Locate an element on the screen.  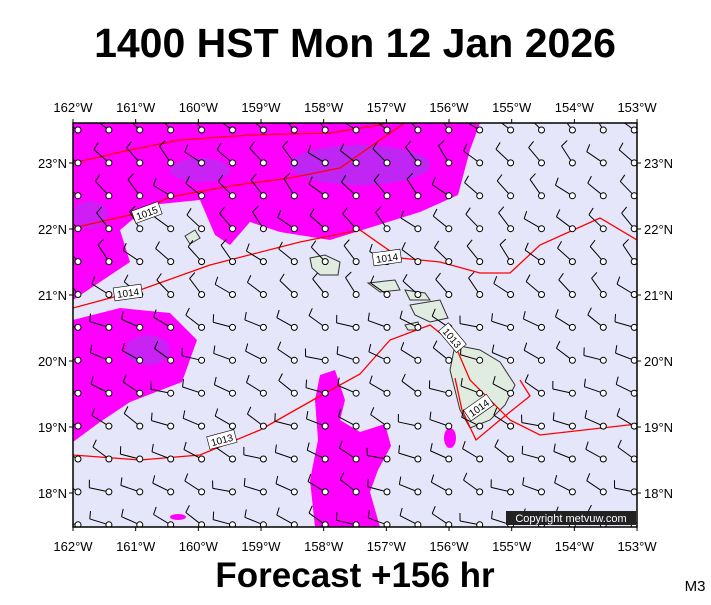
lon-label: 154°W is located at coordinates (575, 546).